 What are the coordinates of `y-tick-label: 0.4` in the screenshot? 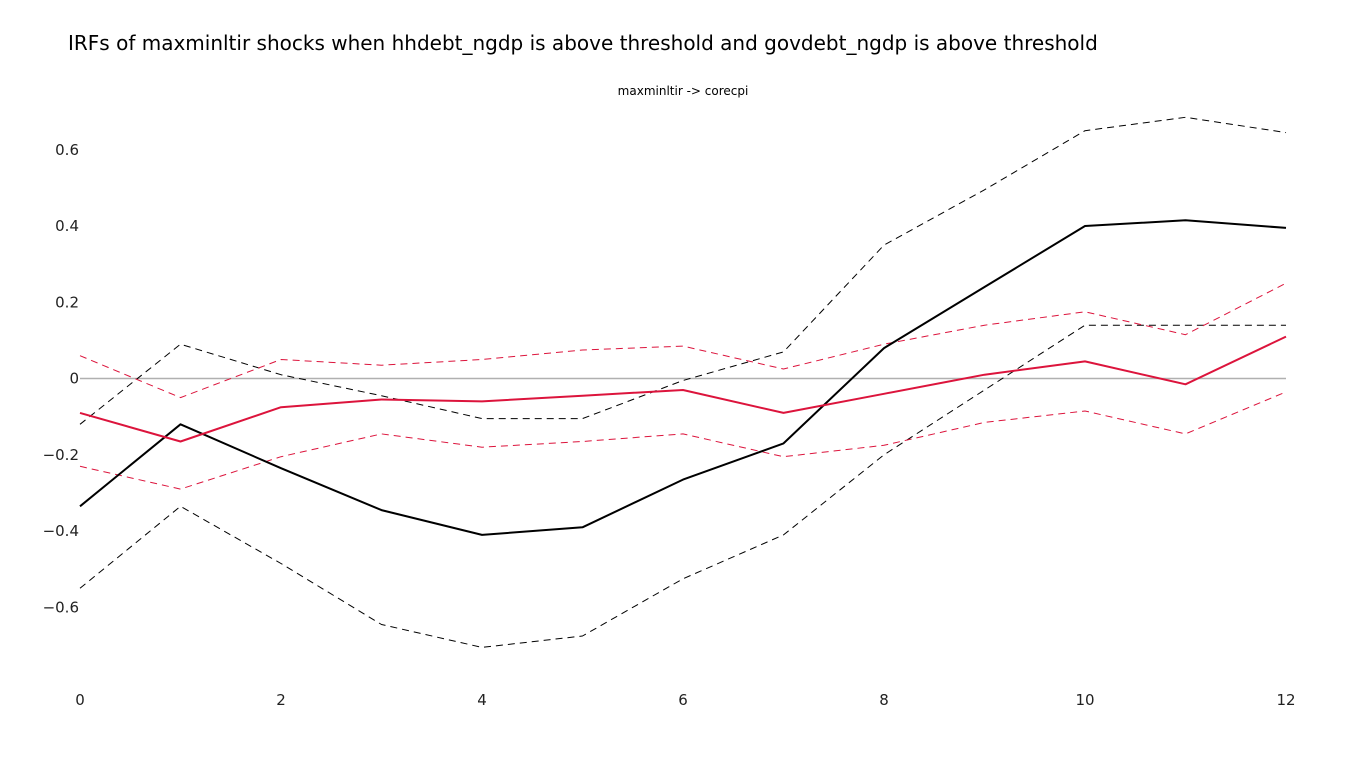 It's located at (67, 226).